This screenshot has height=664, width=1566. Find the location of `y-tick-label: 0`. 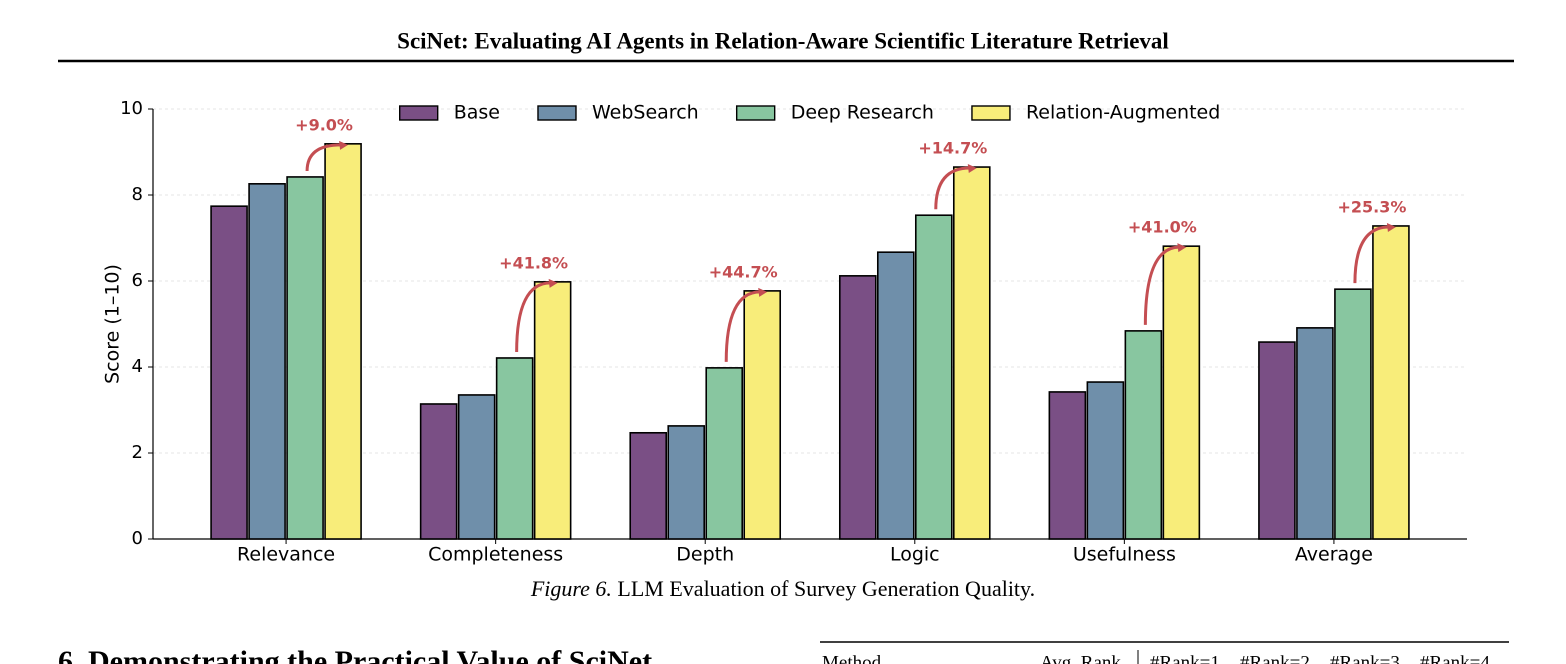

y-tick-label: 0 is located at coordinates (137, 538).